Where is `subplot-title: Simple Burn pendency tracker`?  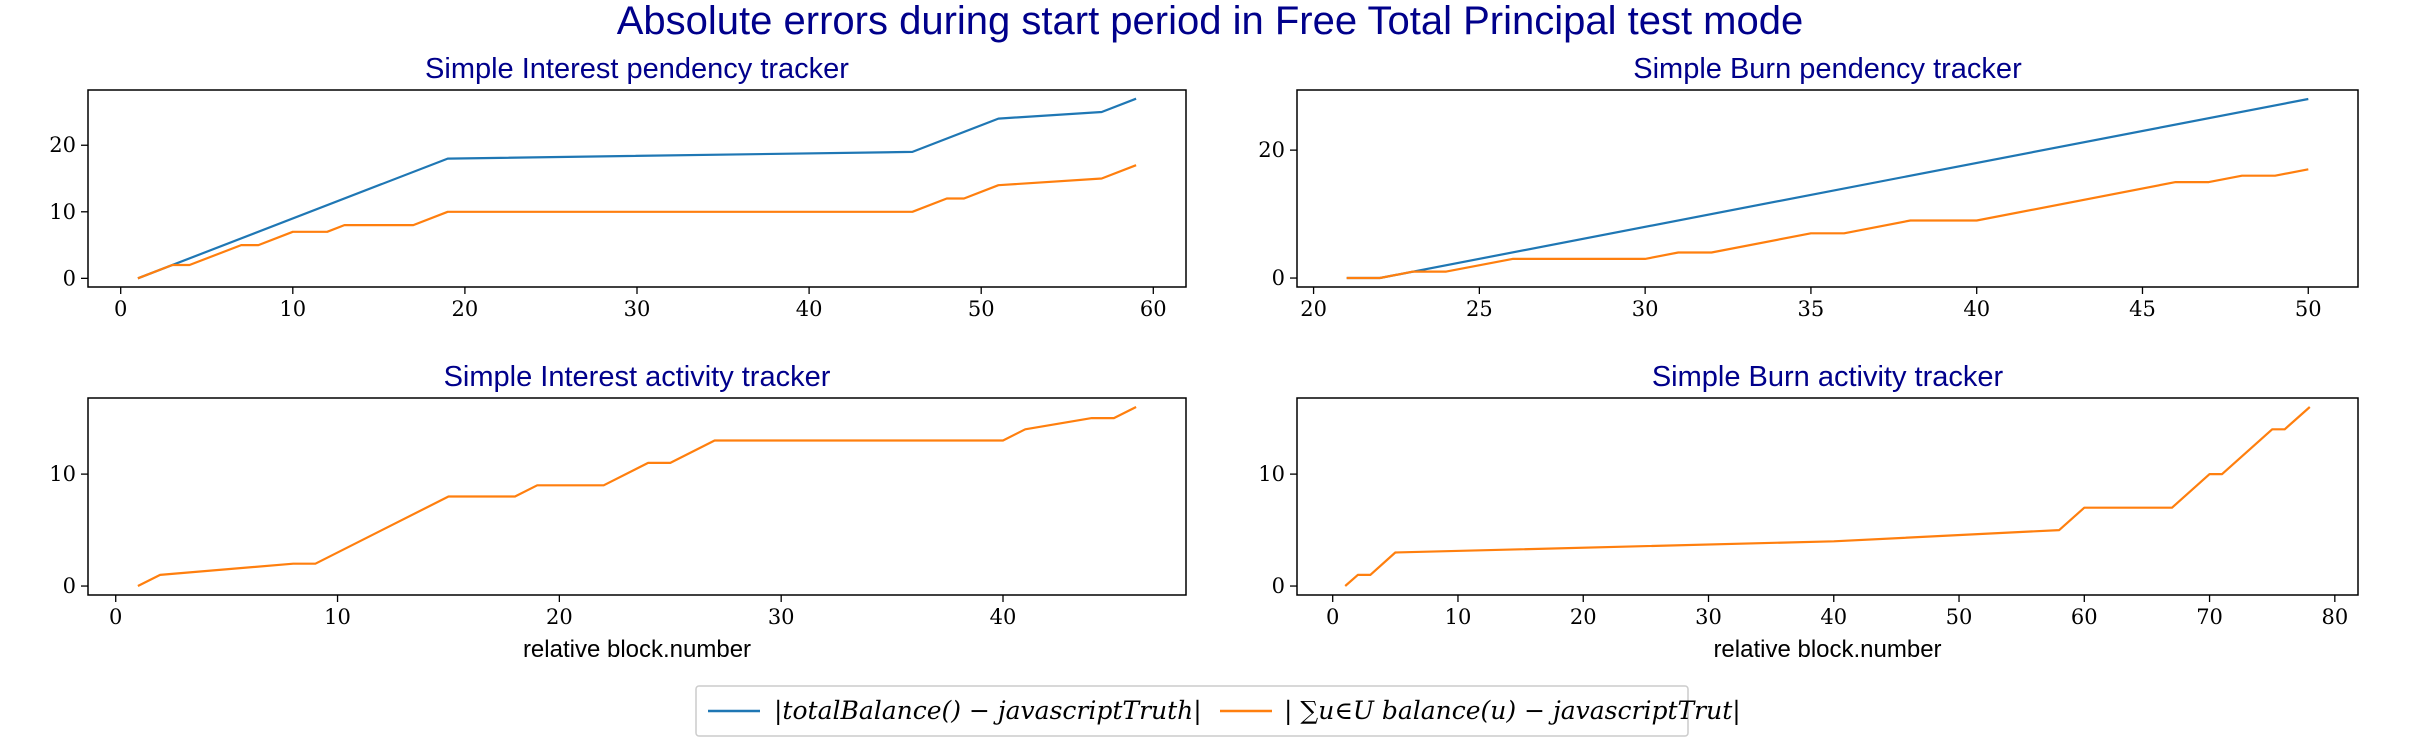 subplot-title: Simple Burn pendency tracker is located at coordinates (1827, 69).